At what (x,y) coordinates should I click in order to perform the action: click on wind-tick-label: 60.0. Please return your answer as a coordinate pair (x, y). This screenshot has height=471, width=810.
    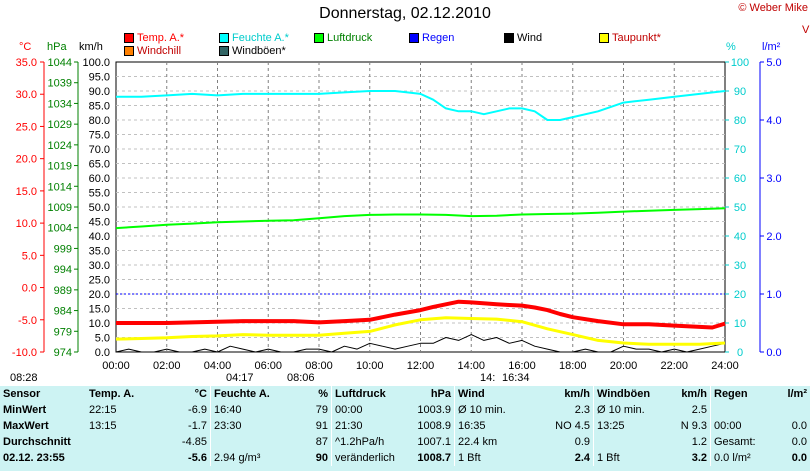
    Looking at the image, I should click on (99, 179).